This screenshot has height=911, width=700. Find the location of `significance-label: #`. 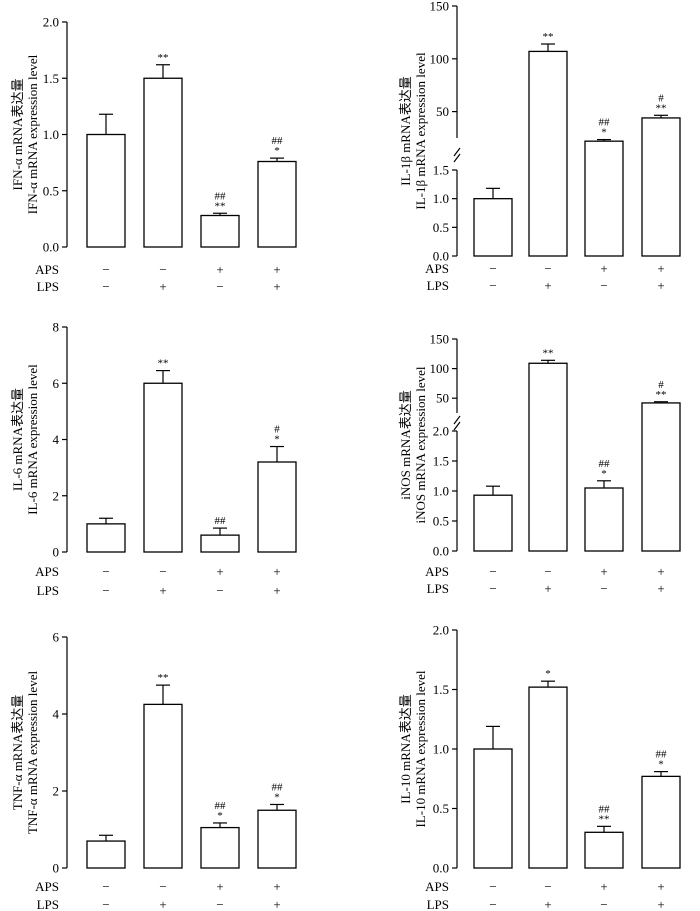

significance-label: # is located at coordinates (661, 98).